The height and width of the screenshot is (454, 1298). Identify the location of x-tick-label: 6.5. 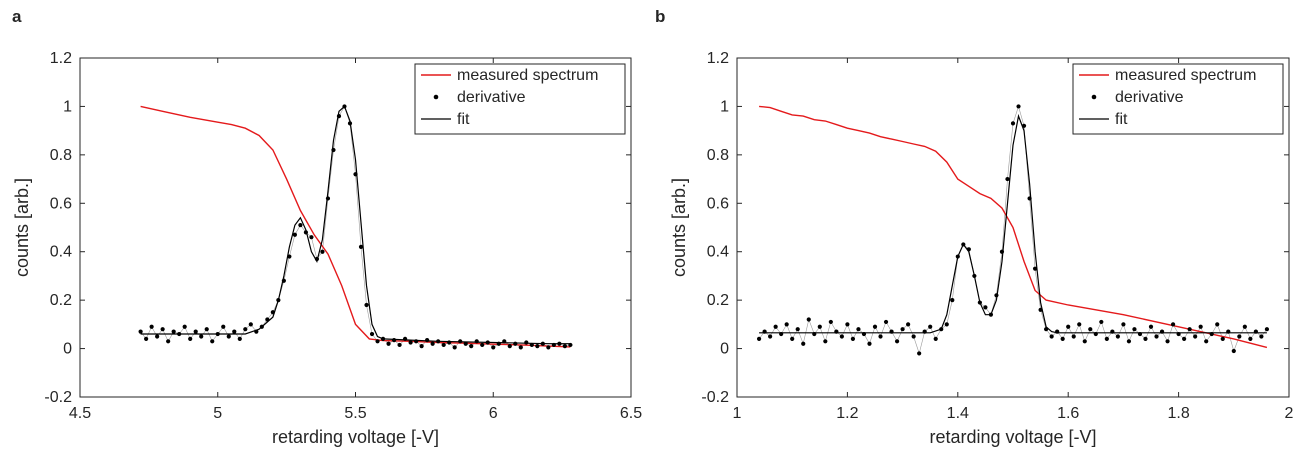
(631, 413).